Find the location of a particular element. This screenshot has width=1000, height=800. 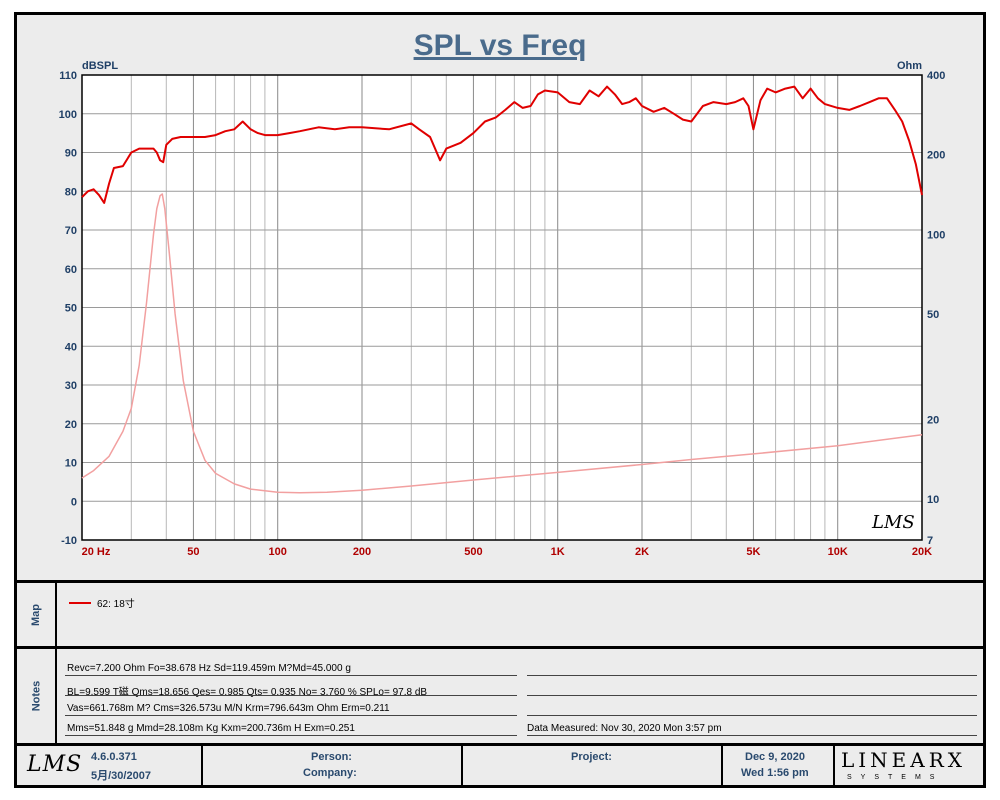

version-date: 5月/30/2007 is located at coordinates (121, 776).